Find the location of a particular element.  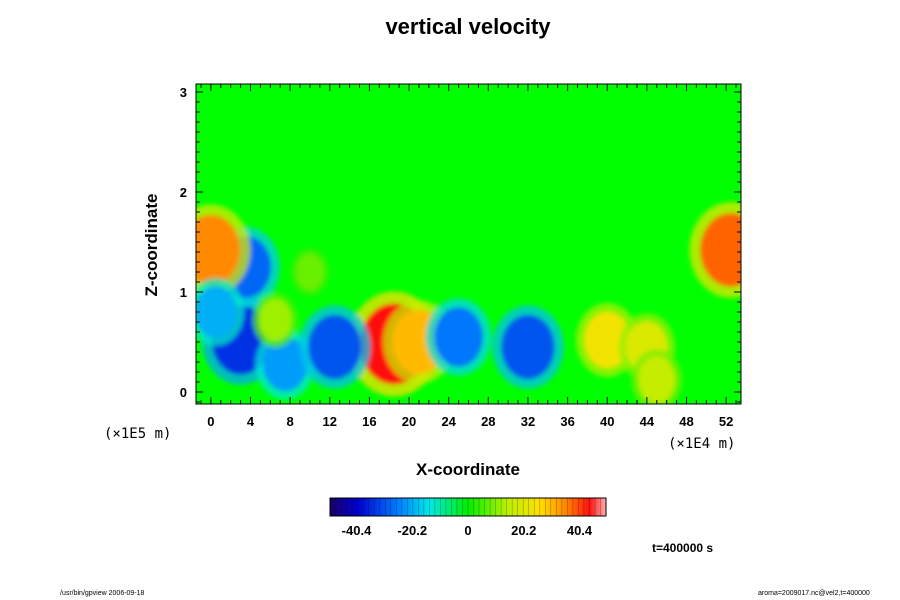

y-tick-label: 0 is located at coordinates (183, 392).